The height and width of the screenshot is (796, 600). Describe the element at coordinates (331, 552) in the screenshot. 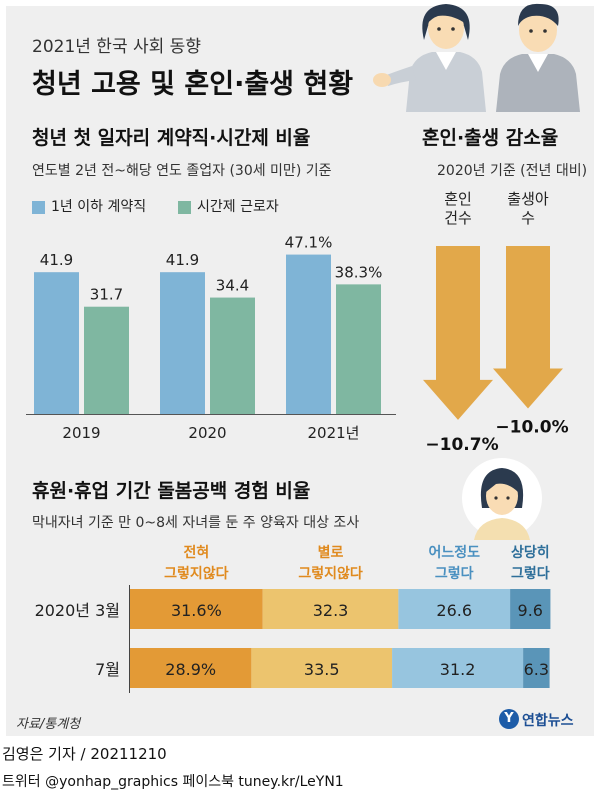

I see `series-header: 별로` at that location.